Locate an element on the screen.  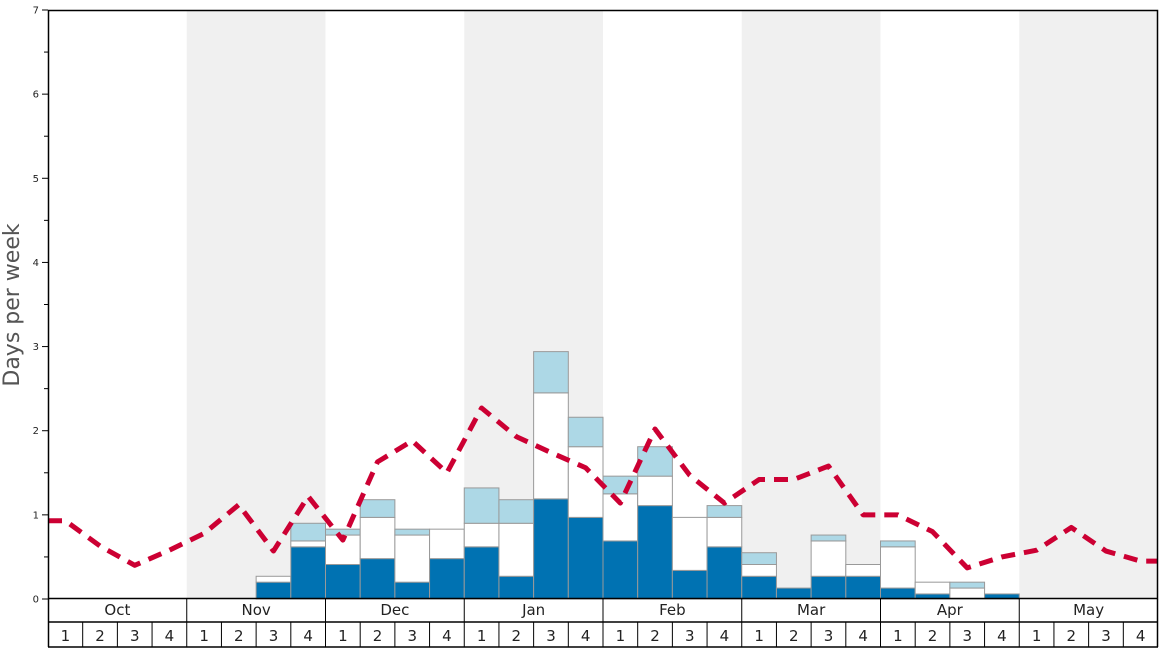
month-label: Feb is located at coordinates (672, 610).